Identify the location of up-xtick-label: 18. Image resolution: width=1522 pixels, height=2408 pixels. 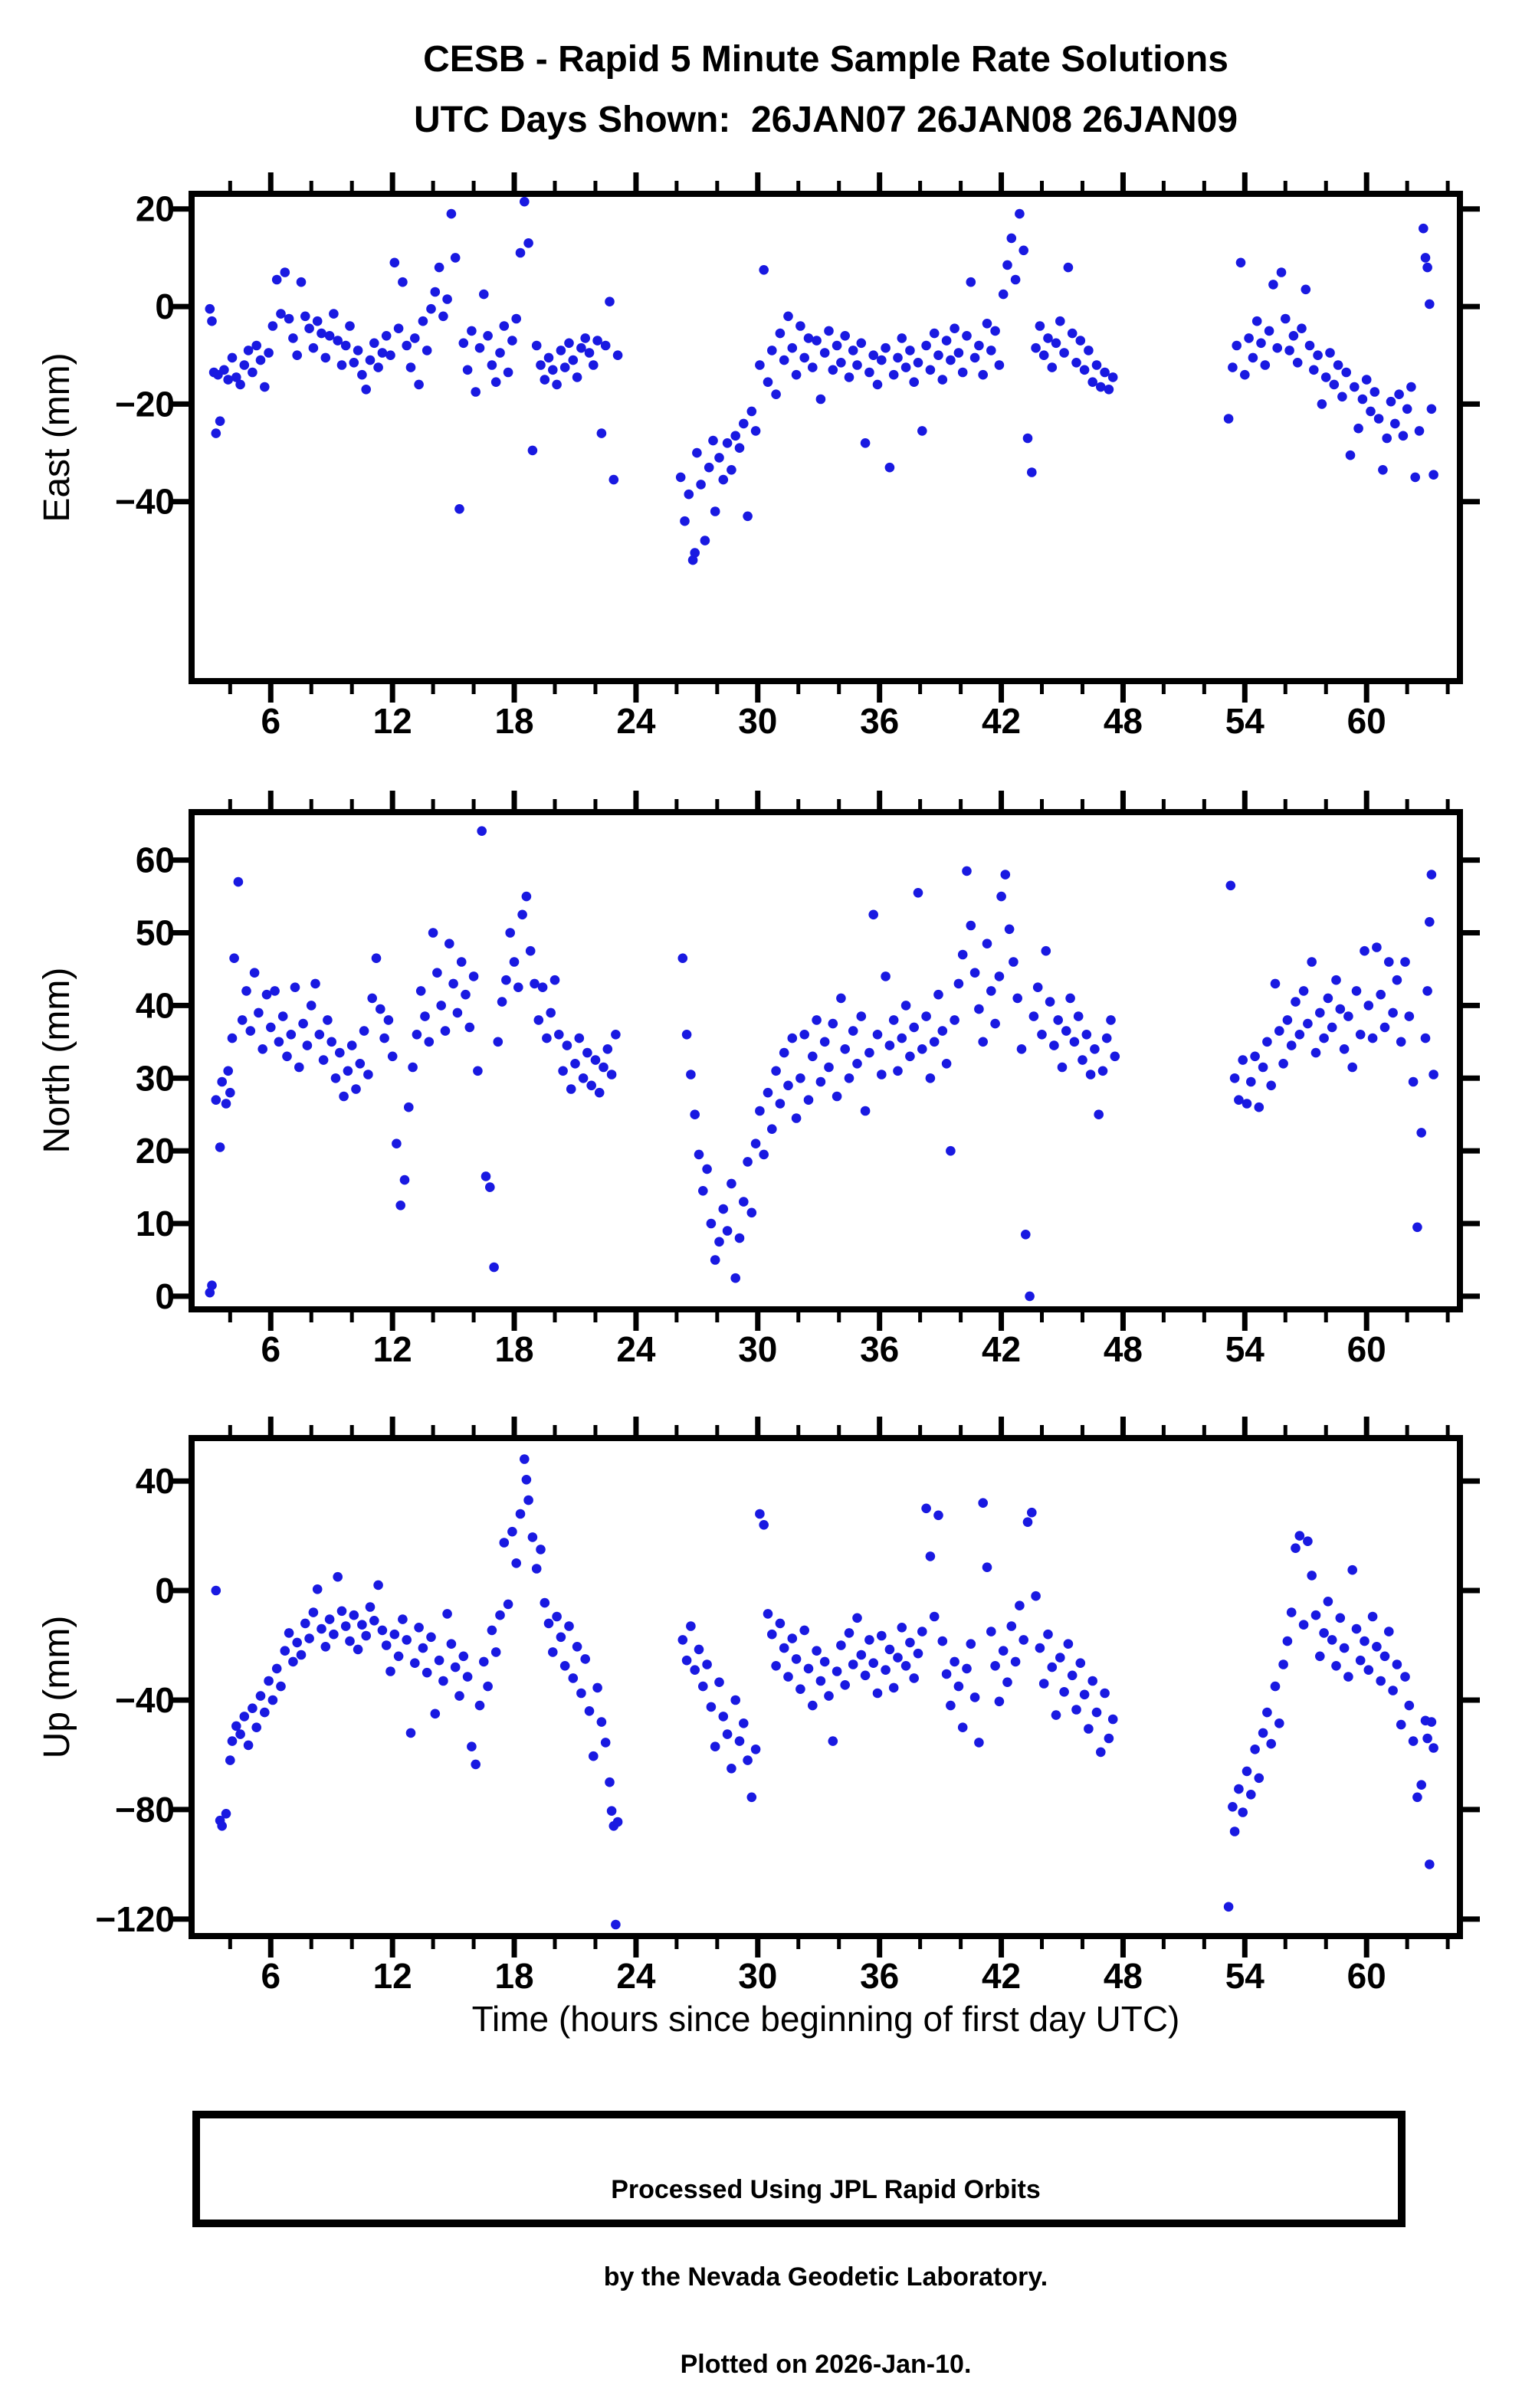
(514, 1976).